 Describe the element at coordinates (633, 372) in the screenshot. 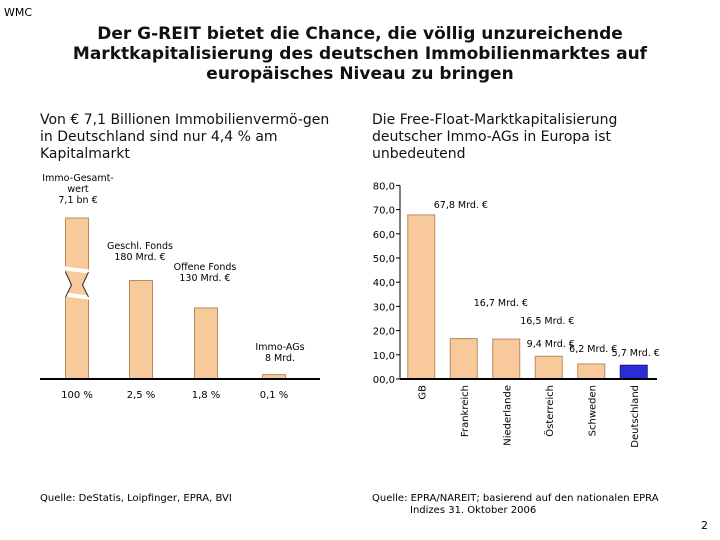

I see `bar-deutschland` at that location.